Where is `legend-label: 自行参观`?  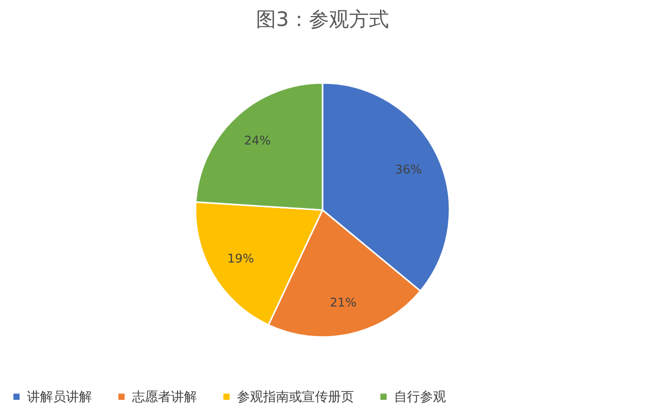 legend-label: 自行参观 is located at coordinates (420, 397).